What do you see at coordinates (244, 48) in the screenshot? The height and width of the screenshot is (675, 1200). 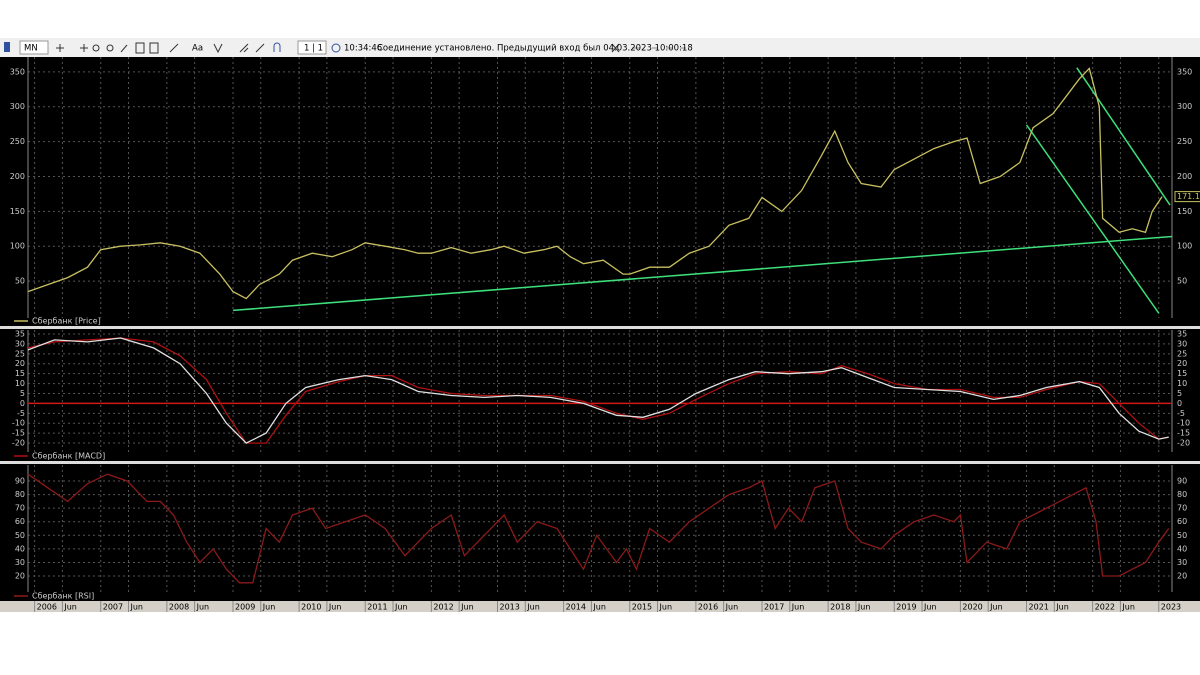 I see `fib-tool` at bounding box center [244, 48].